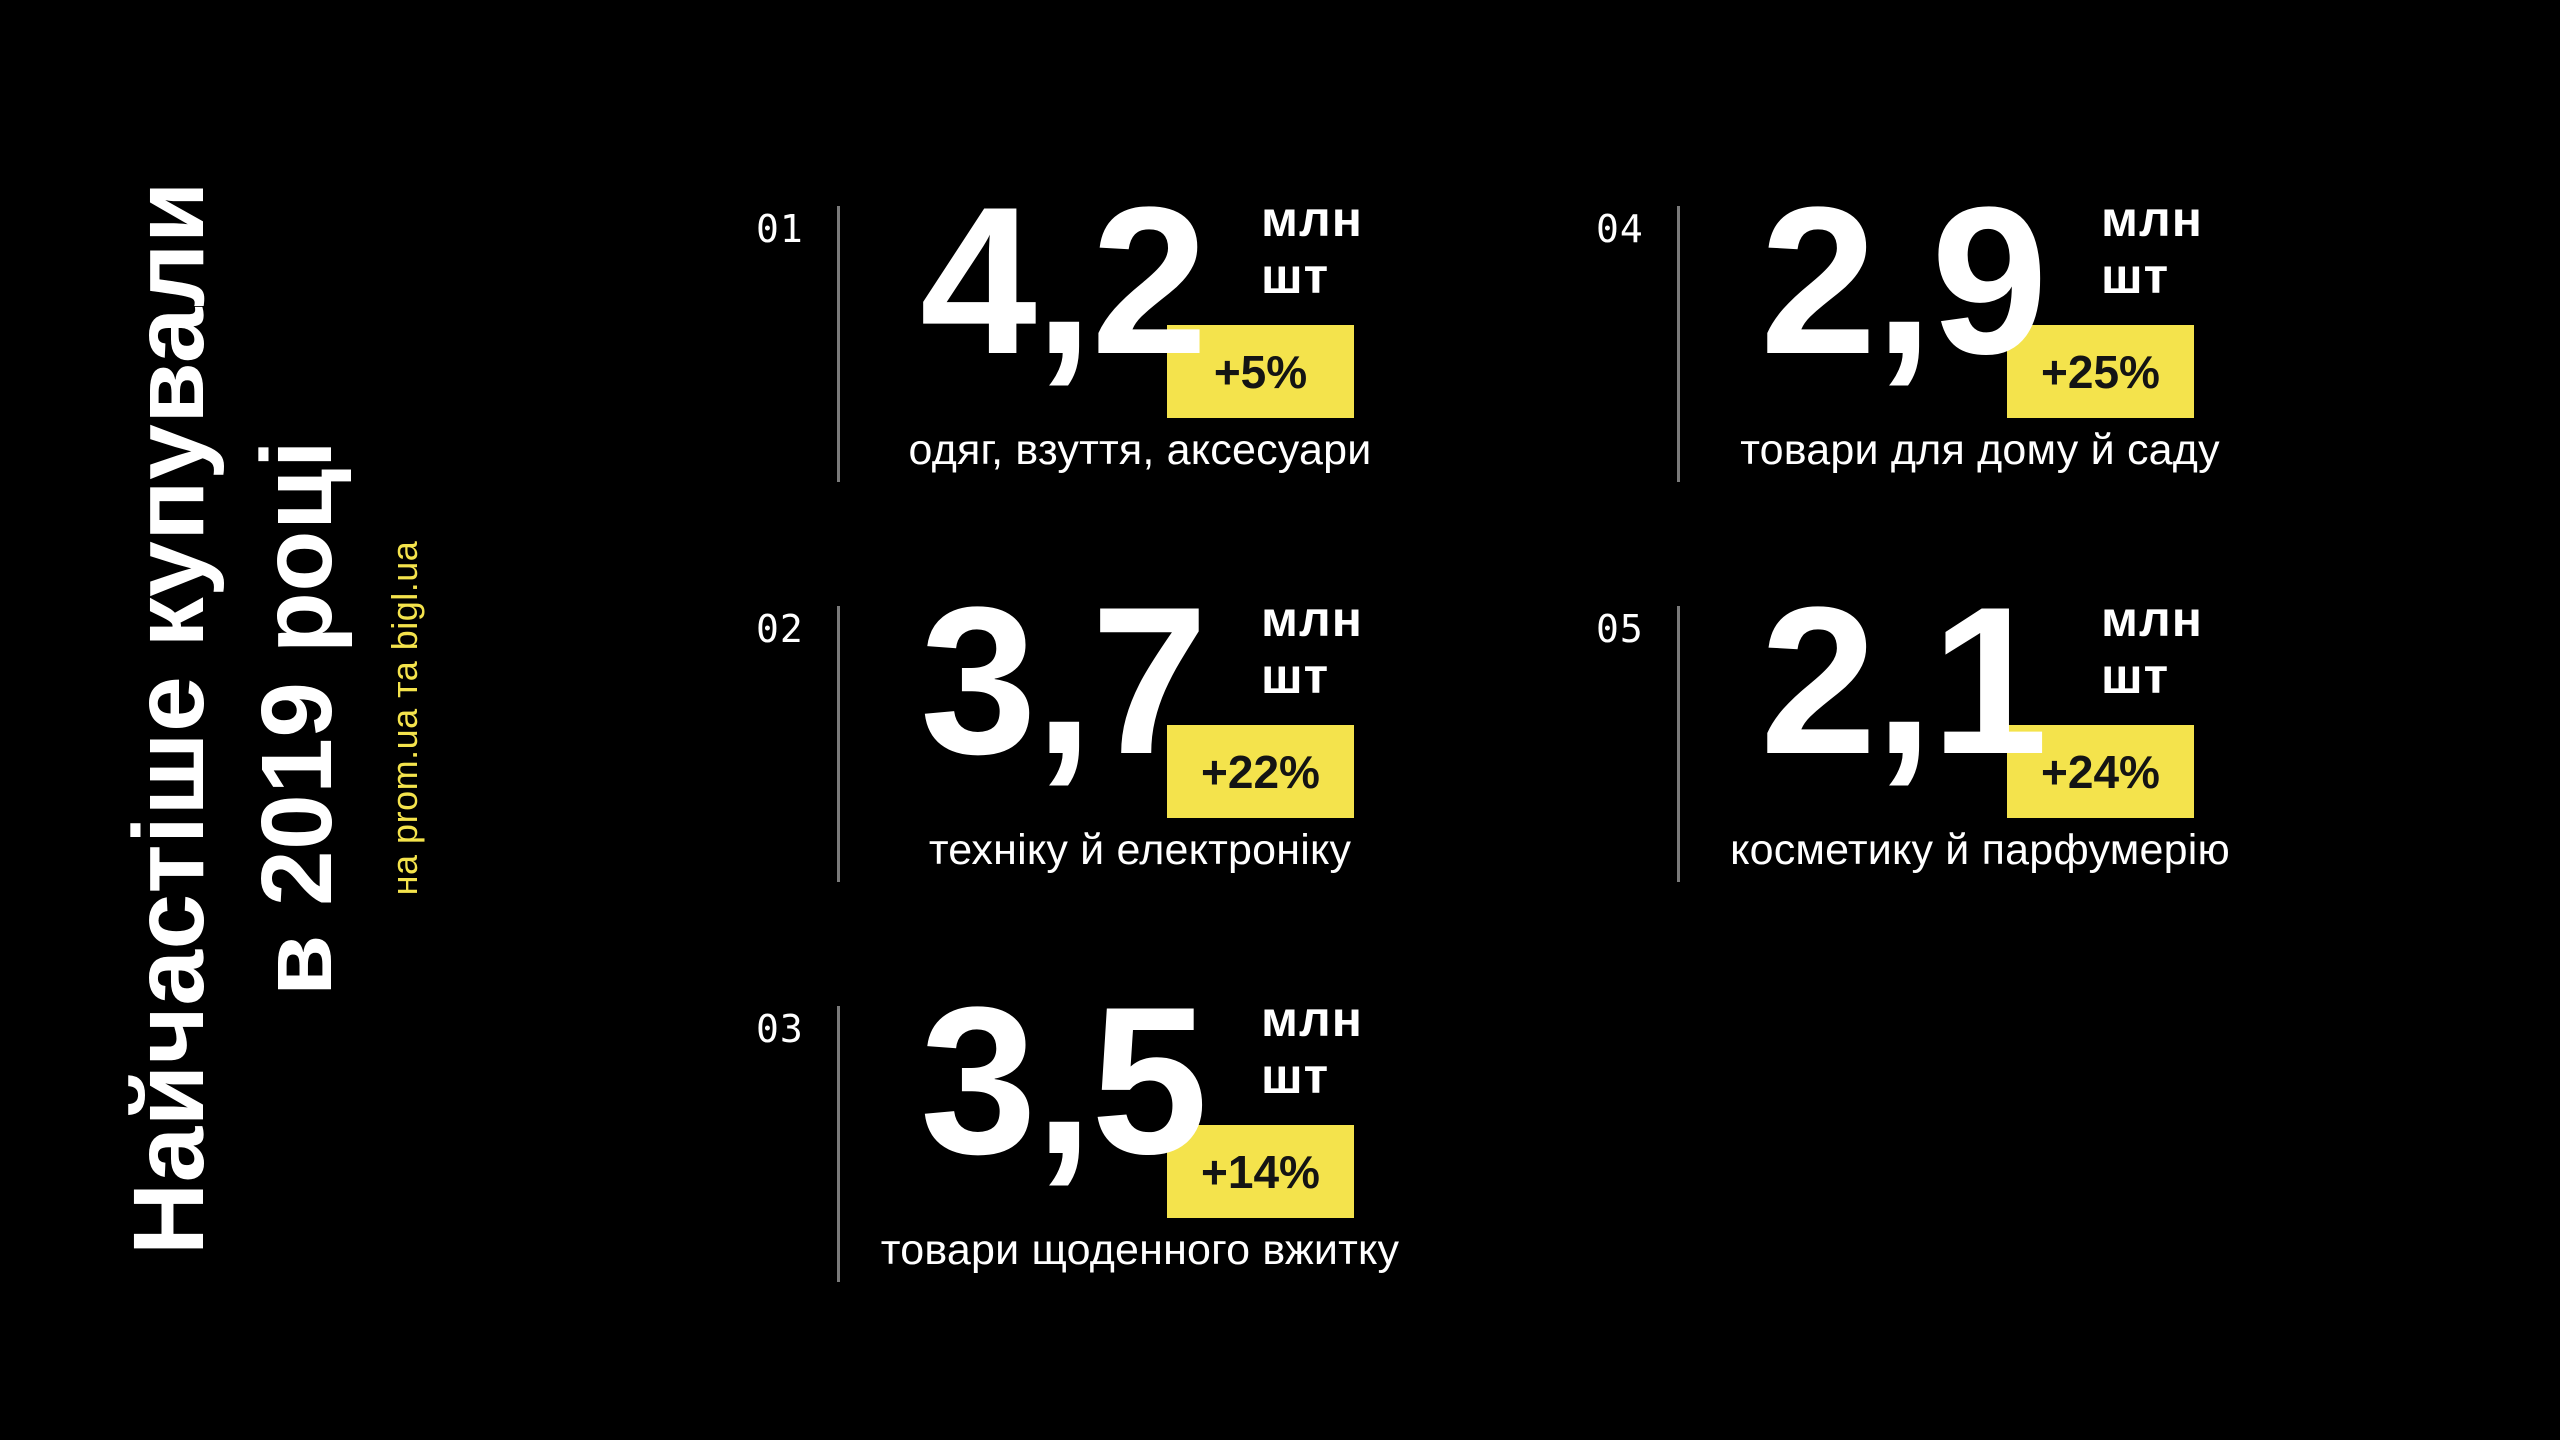 This screenshot has height=1440, width=2560. I want to click on stat-block-2: 02 3,7 млн шт +22% техніку й електроніку, so click(1070, 758).